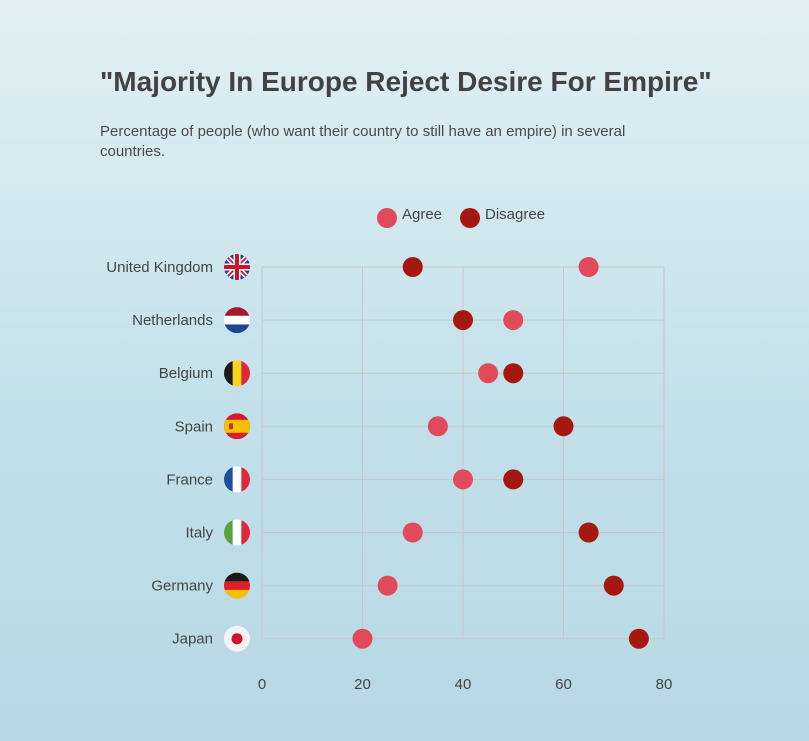  I want to click on legend-label: Agree, so click(422, 214).